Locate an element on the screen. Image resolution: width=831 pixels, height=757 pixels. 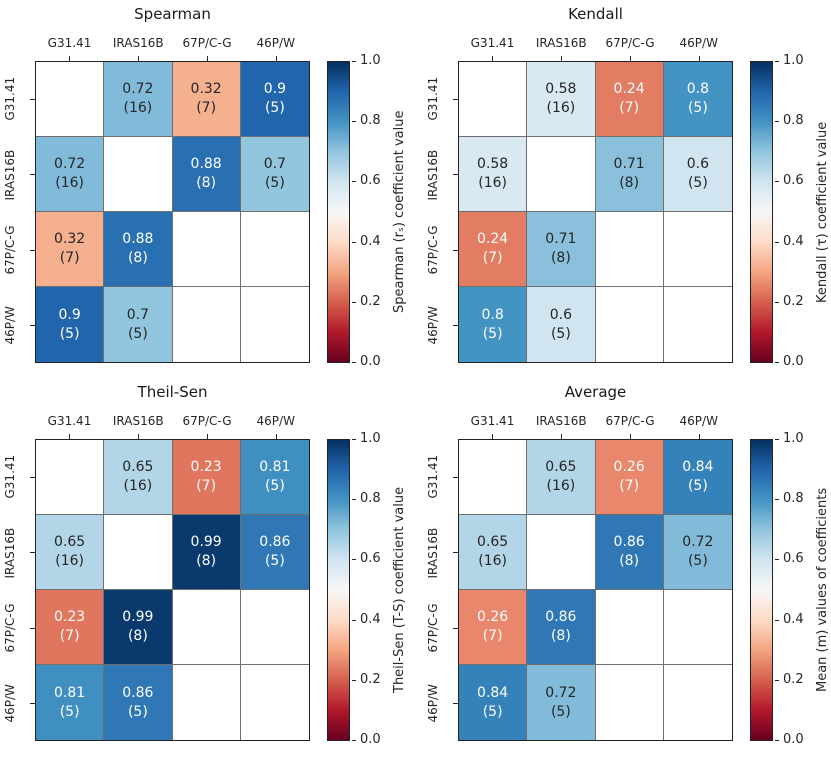
panel-title-spearman: Spearman is located at coordinates (172, 14).